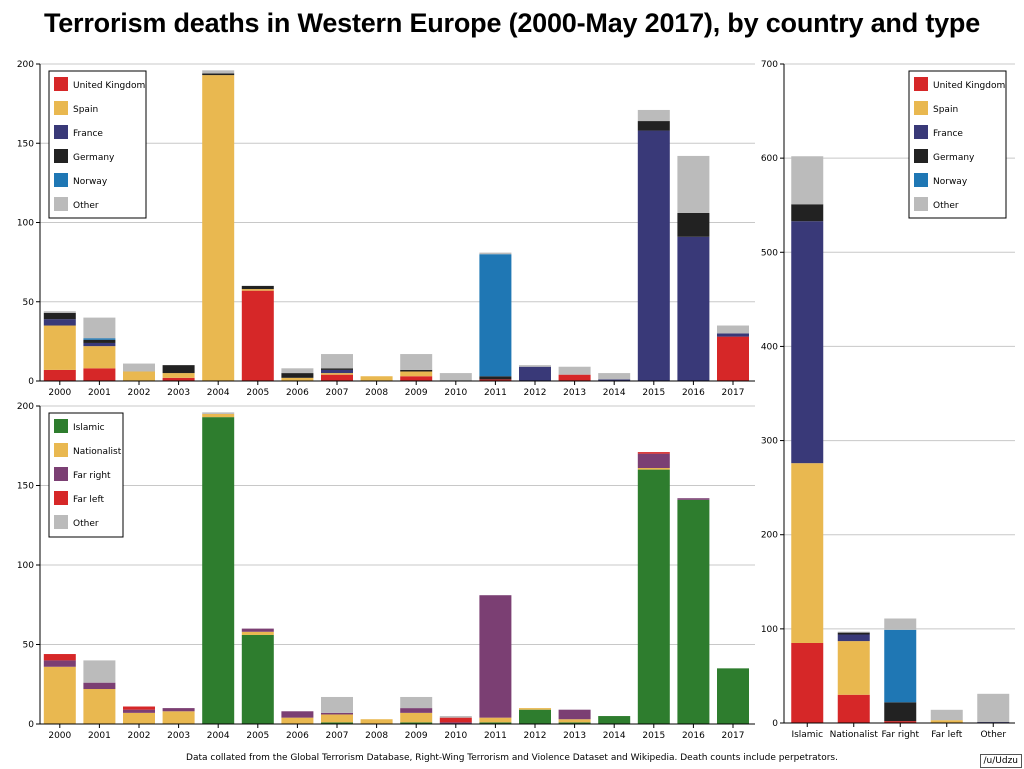 The image size is (1024, 769). I want to click on x-tick-label-2000: 2000, so click(59, 393).